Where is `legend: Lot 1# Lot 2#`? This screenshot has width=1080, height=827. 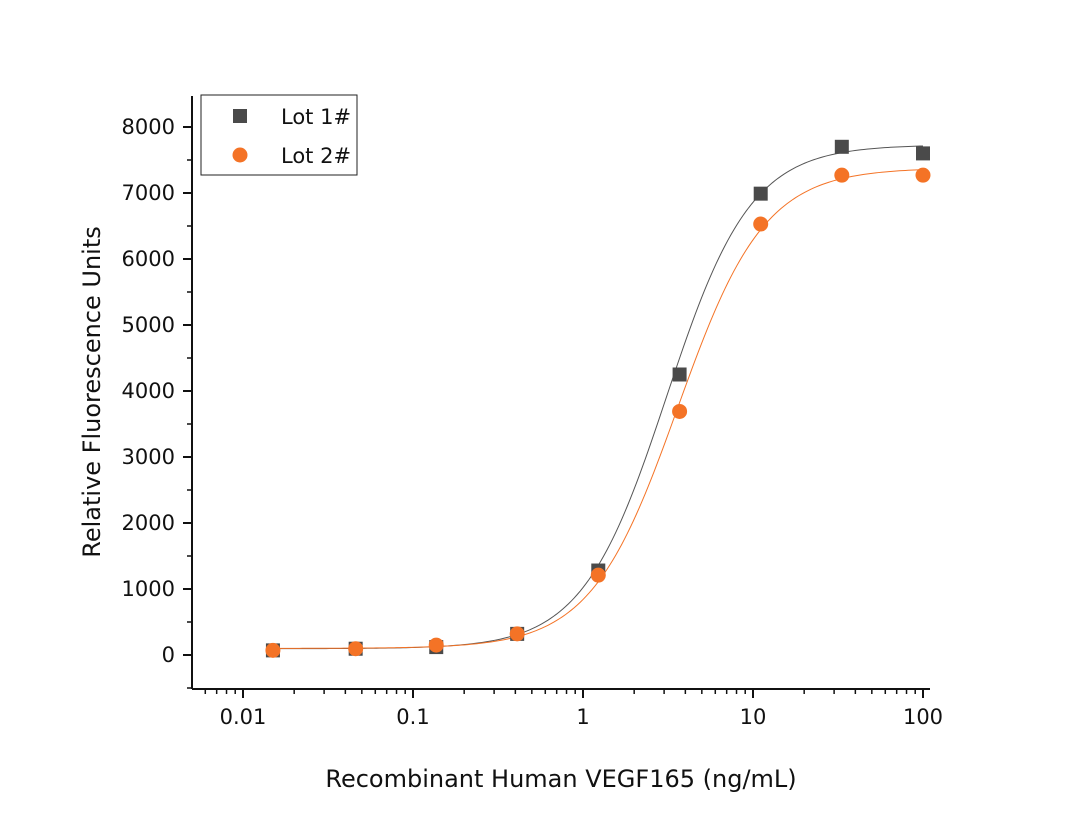 legend: Lot 1# Lot 2# is located at coordinates (279, 135).